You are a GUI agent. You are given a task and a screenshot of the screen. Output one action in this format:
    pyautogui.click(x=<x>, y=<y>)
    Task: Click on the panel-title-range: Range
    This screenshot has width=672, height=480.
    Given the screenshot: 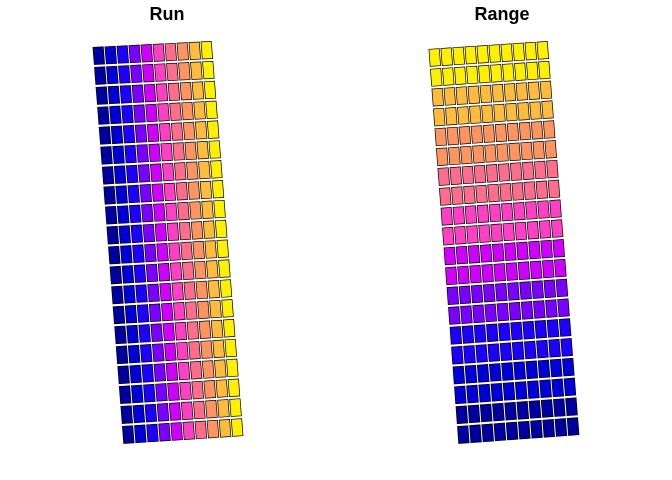 What is the action you would take?
    pyautogui.click(x=501, y=14)
    